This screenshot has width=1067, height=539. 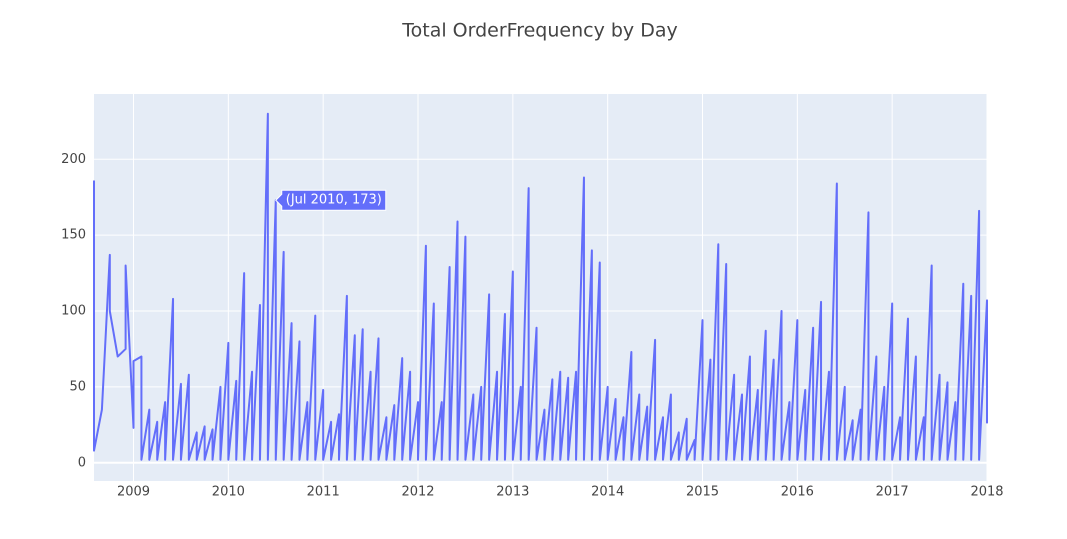 I want to click on y-tick-label: 50, so click(x=77, y=386).